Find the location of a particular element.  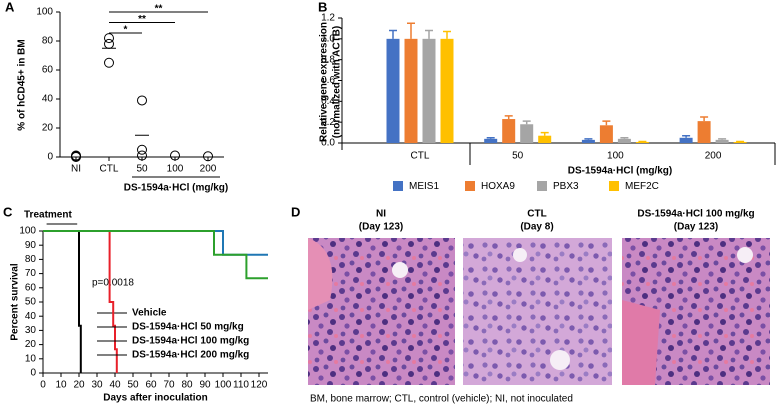

x-tick-label: 60 is located at coordinates (151, 385).